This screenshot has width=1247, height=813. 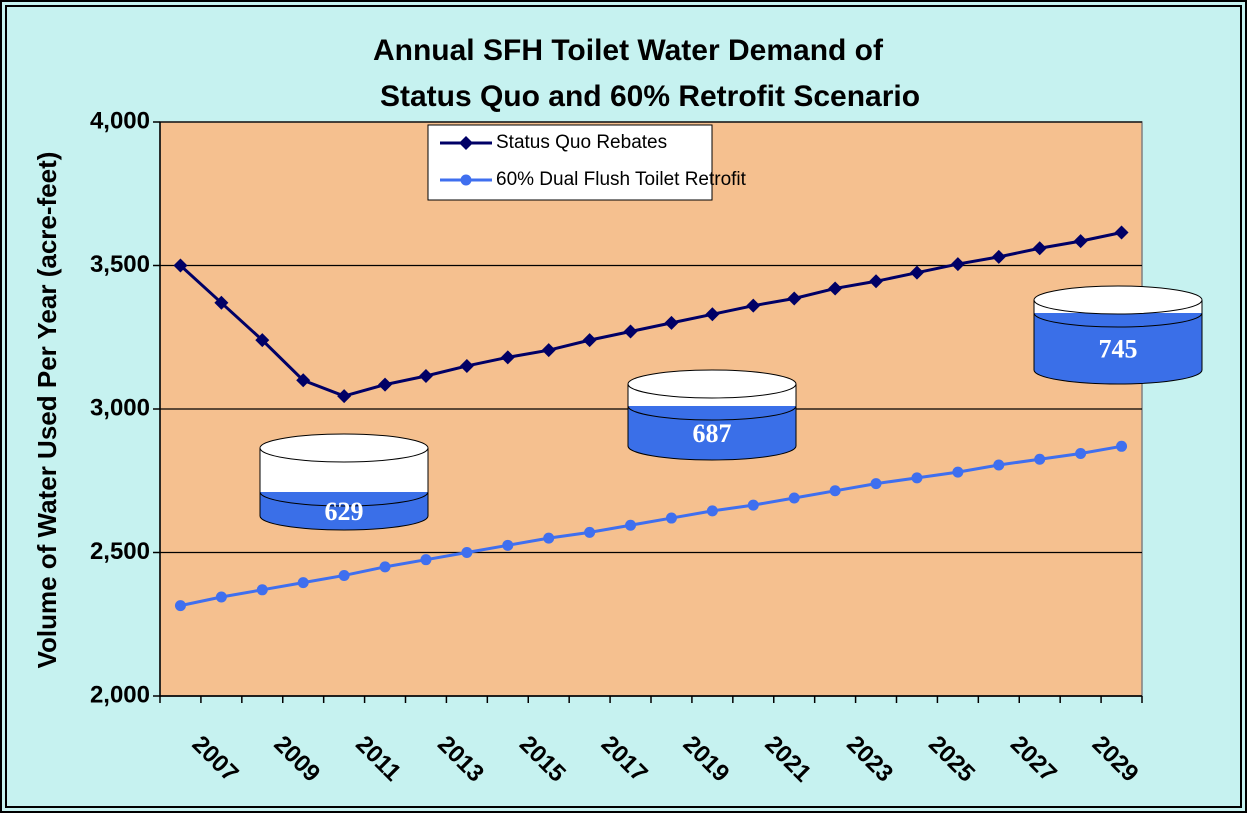 What do you see at coordinates (628, 50) in the screenshot?
I see `title-line: Annual SFH Toilet Water Demand of` at bounding box center [628, 50].